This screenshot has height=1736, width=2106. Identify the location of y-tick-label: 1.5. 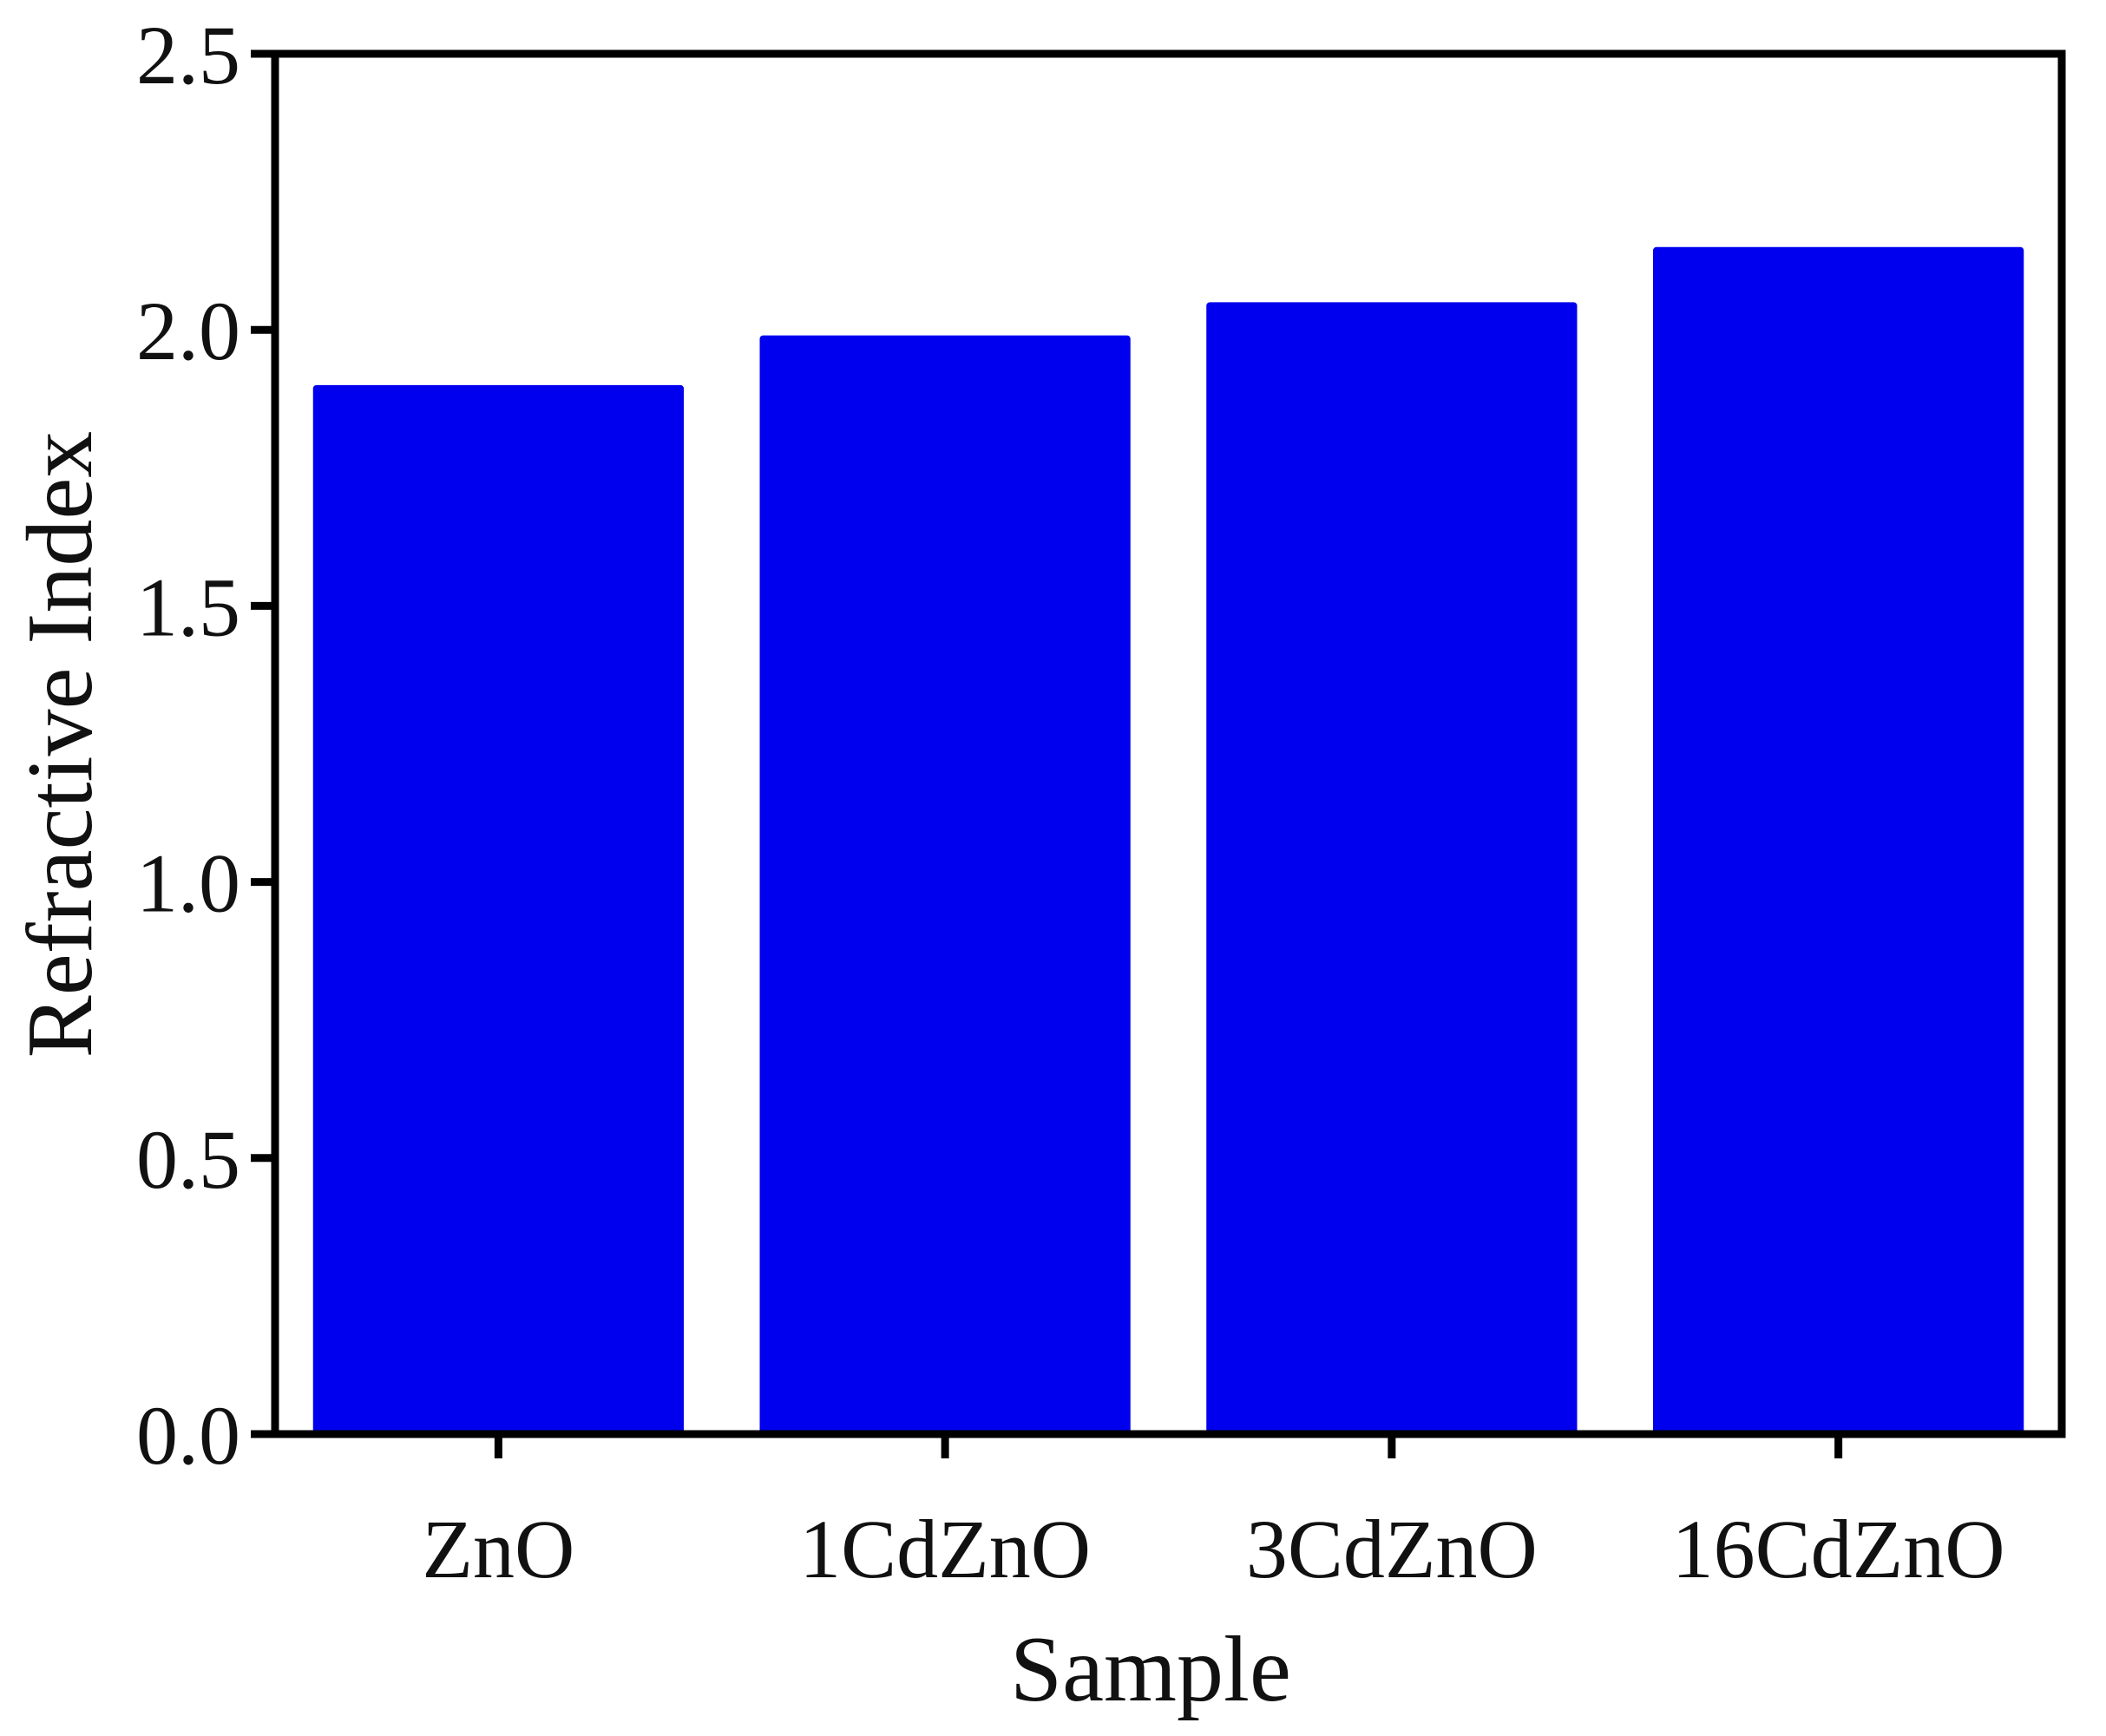
(188, 606).